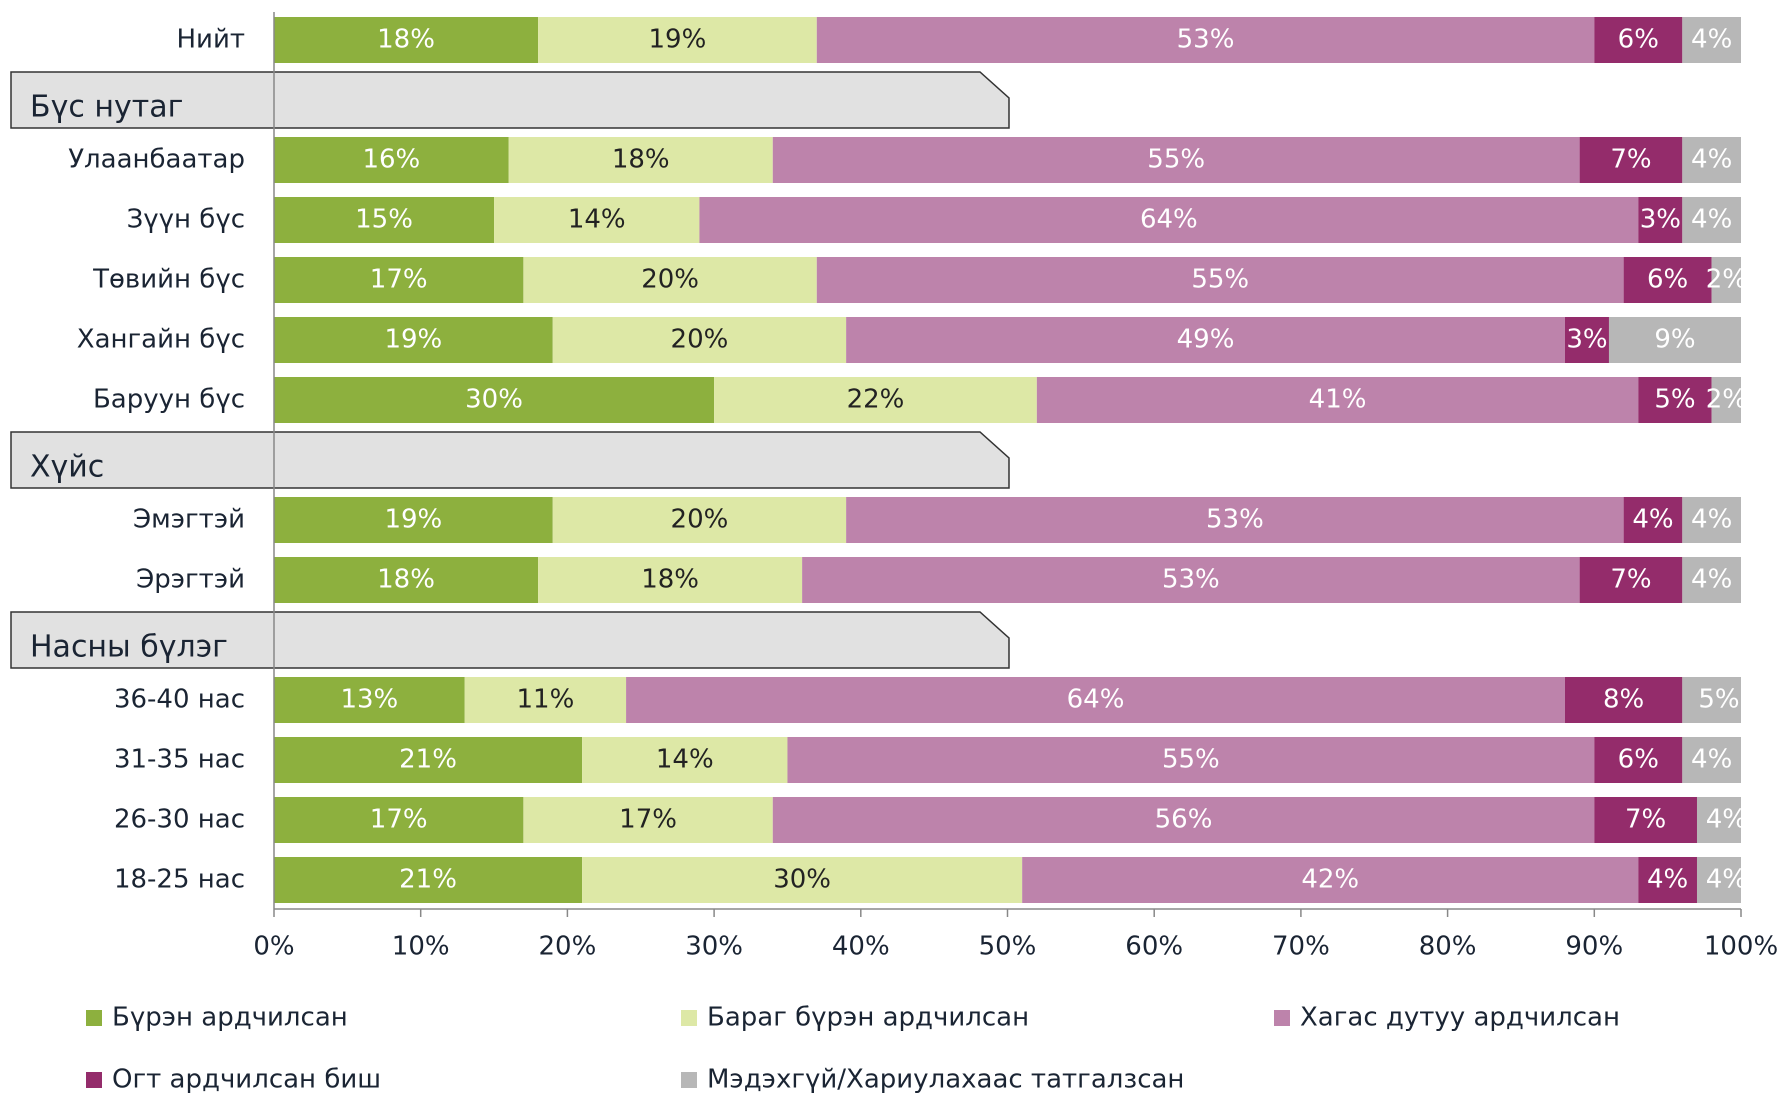 The image size is (1786, 1098). I want to click on x-tick-label: 70%, so click(1301, 947).